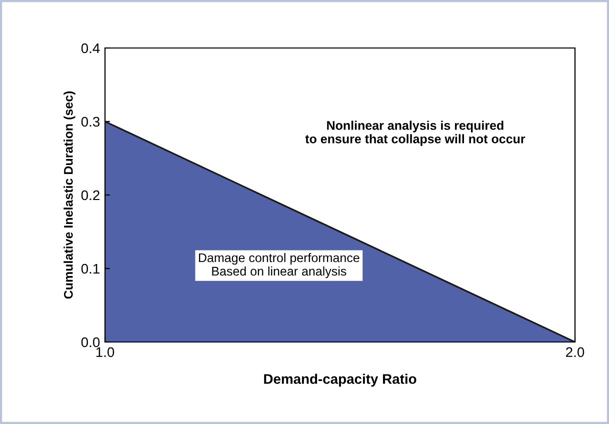  What do you see at coordinates (90, 121) in the screenshot?
I see `y-tick-label: 0.3` at bounding box center [90, 121].